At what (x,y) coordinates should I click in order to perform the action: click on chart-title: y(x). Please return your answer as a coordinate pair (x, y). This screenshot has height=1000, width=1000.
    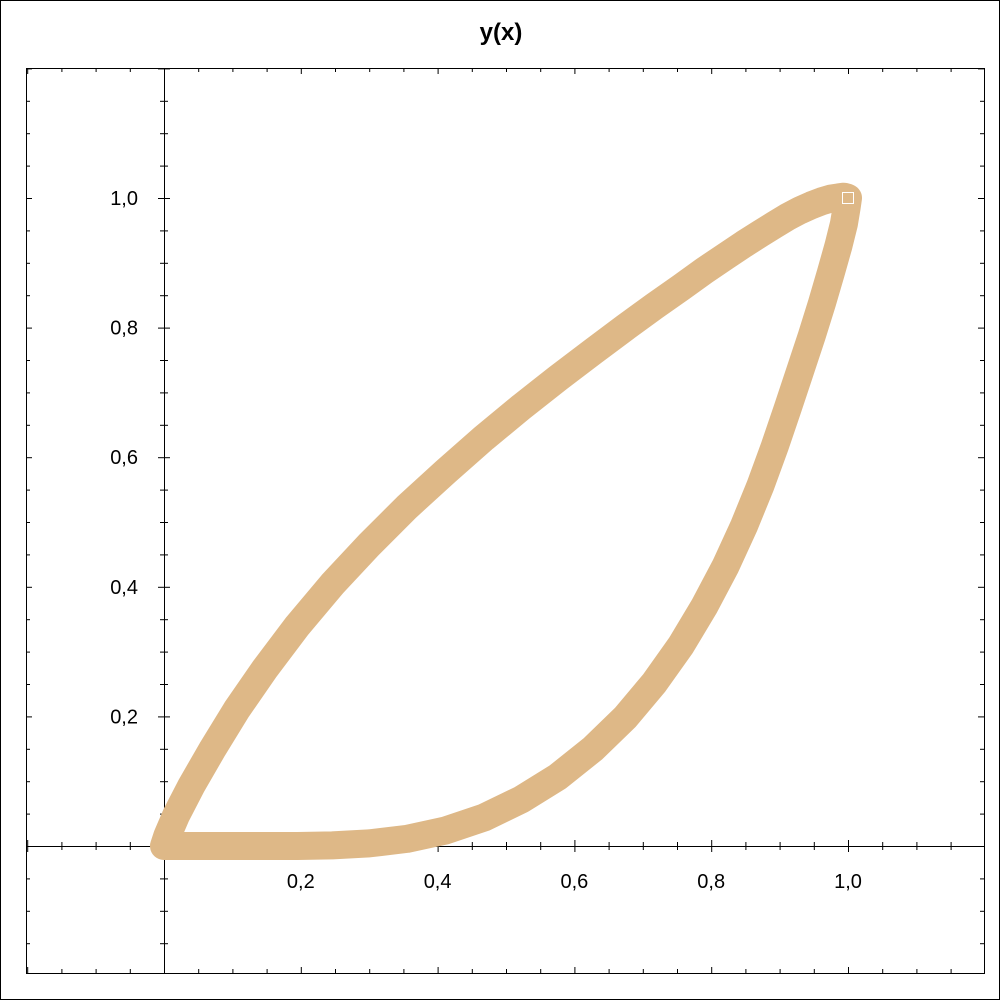
    Looking at the image, I should click on (501, 32).